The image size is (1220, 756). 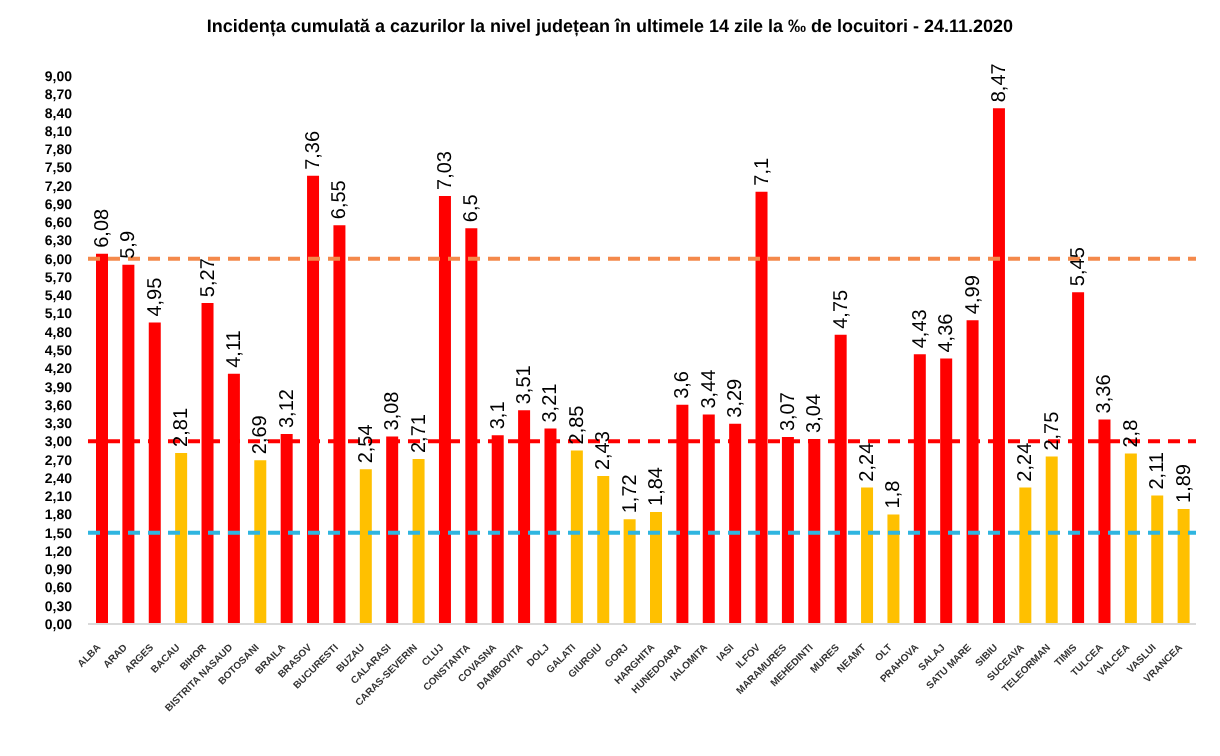 What do you see at coordinates (1105, 393) in the screenshot?
I see `data-label: 3,36` at bounding box center [1105, 393].